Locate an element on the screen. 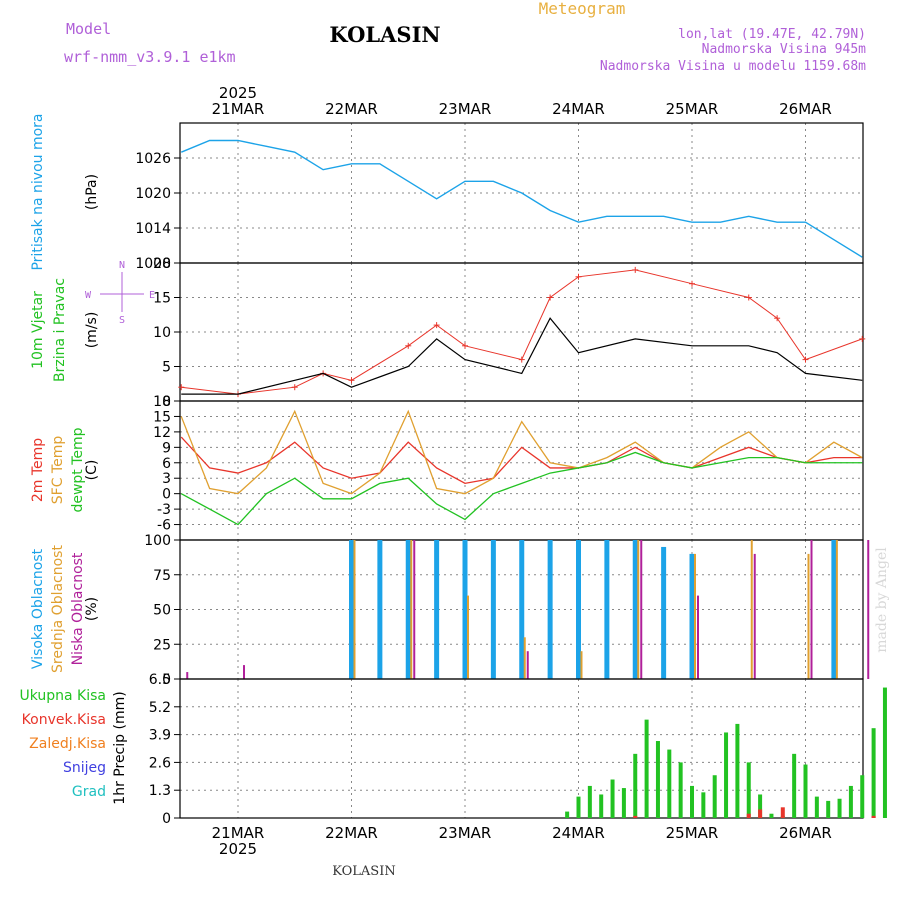 This screenshot has width=900, height=900. top-day-label: 24MAR is located at coordinates (578, 109).